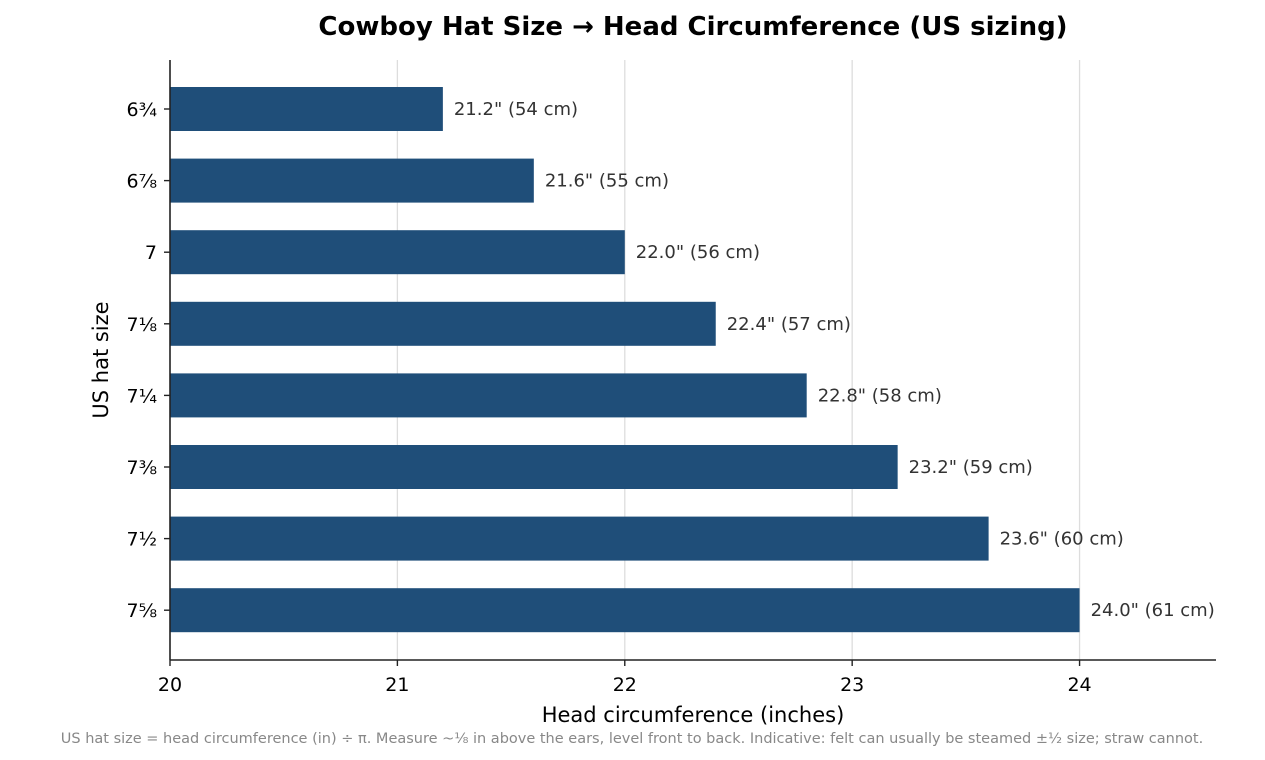  What do you see at coordinates (1153, 610) in the screenshot?
I see `bar-value-label: 24.0" (61 cm)` at bounding box center [1153, 610].